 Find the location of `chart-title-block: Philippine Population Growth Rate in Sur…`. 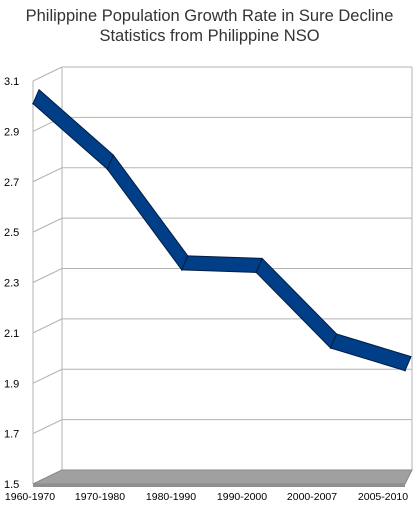

chart-title-block: Philippine Population Growth Rate in Sur… is located at coordinates (209, 26).